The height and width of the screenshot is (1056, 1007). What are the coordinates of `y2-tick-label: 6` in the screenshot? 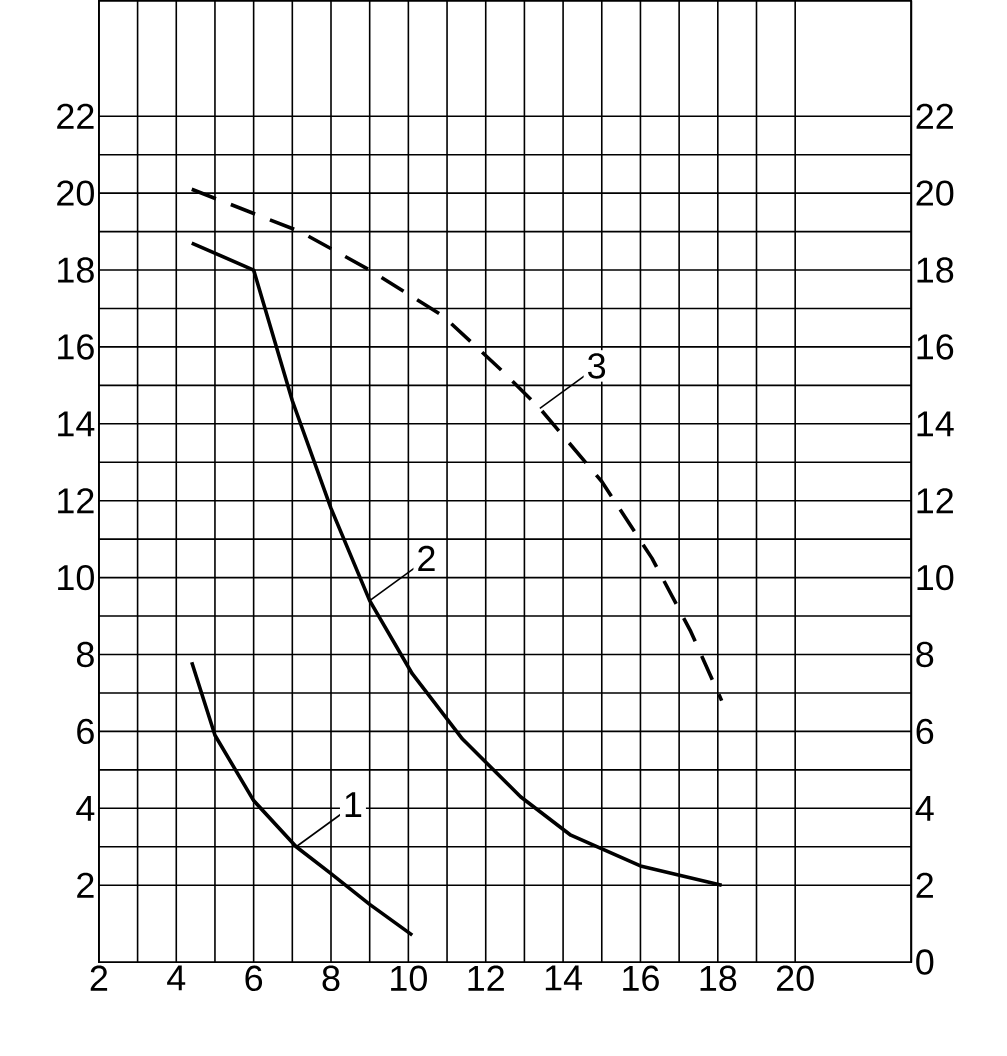 It's located at (925, 731).